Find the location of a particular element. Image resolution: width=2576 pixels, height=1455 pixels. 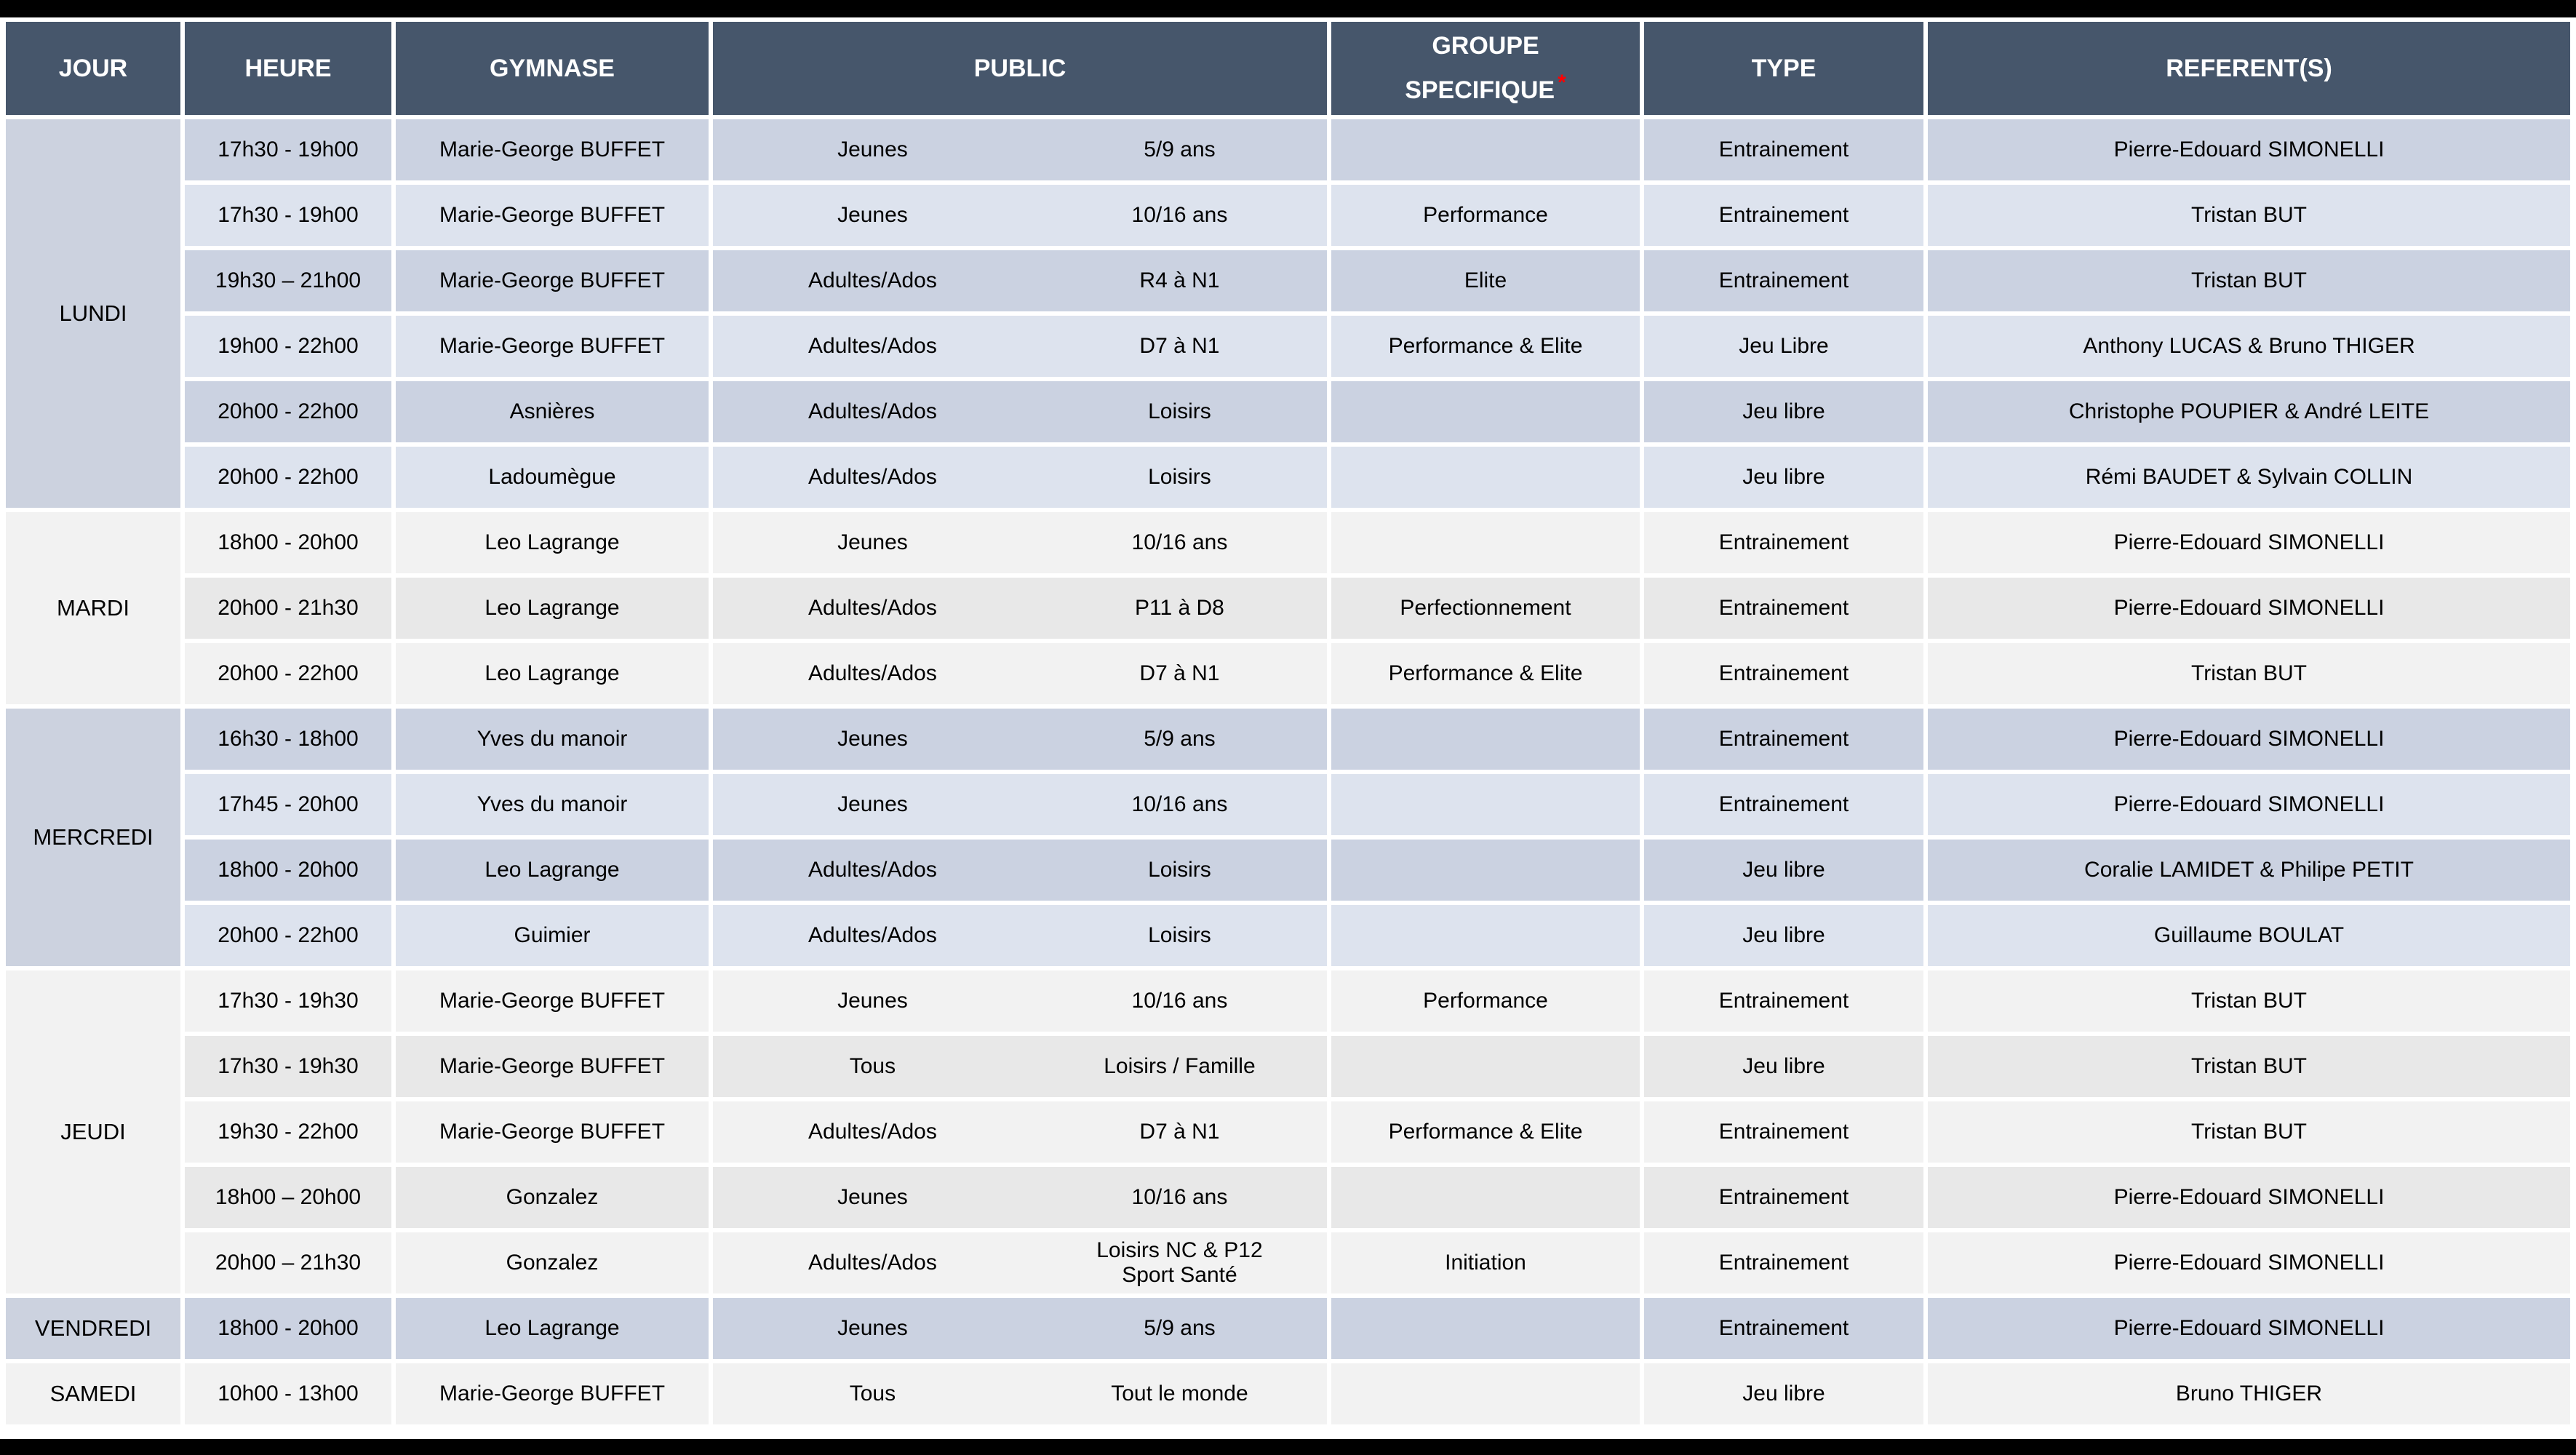

day-label: LUNDI is located at coordinates (93, 313).